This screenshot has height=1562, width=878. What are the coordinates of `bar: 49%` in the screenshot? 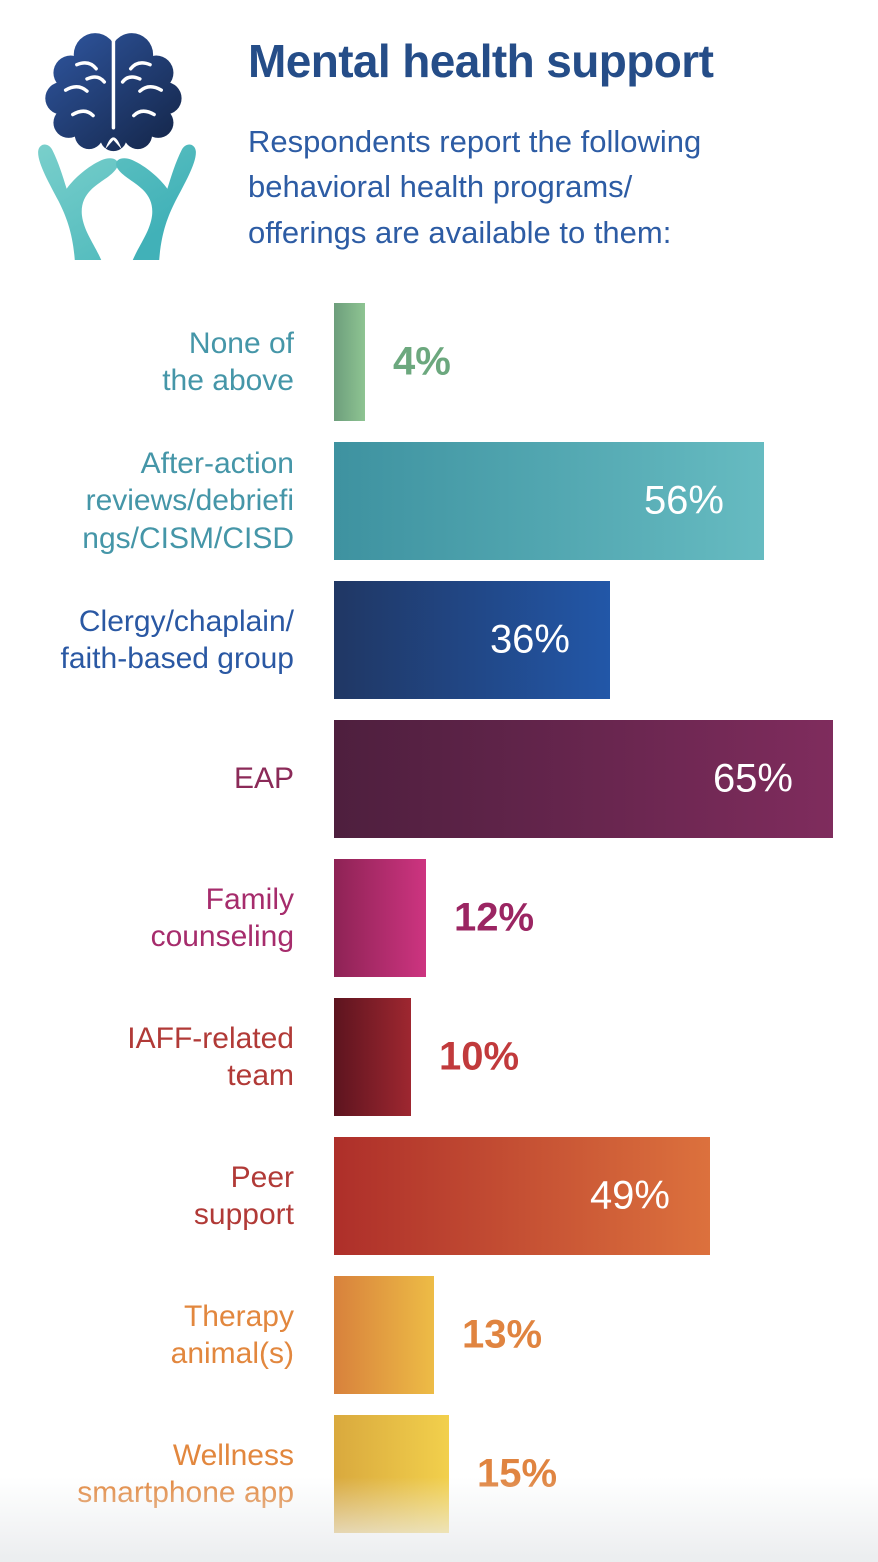 It's located at (522, 1196).